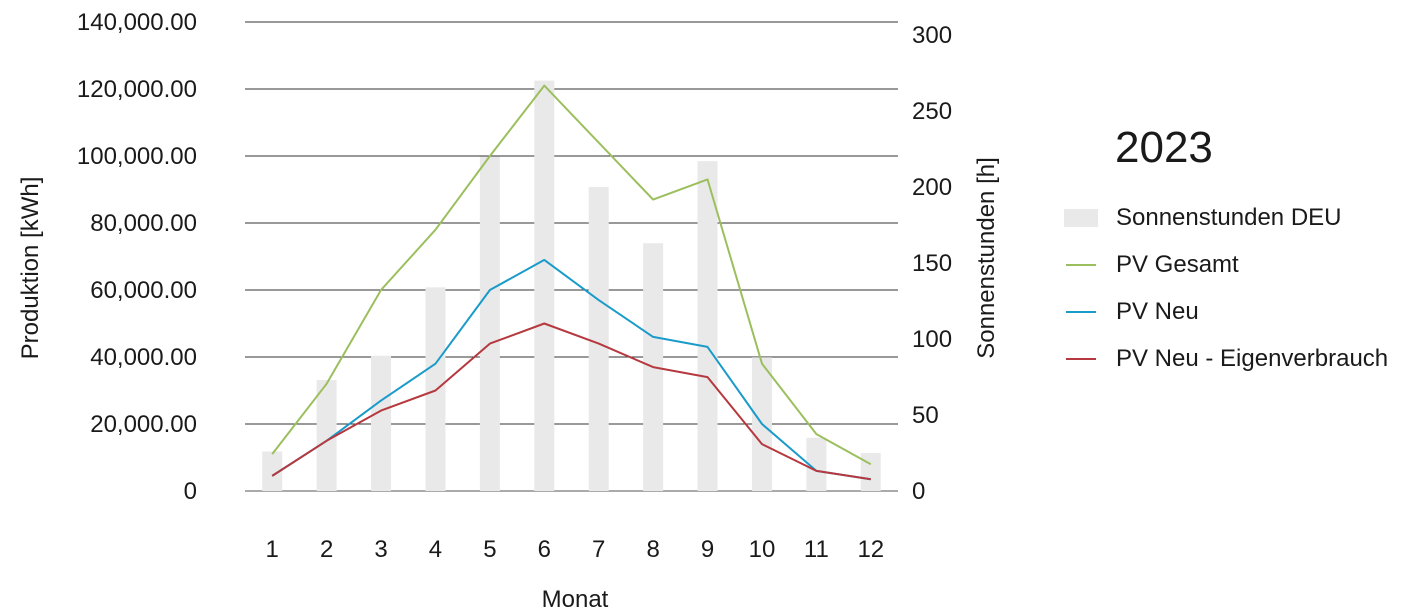 The width and height of the screenshot is (1420, 614). I want to click on legend-swatch-bar, so click(1081, 217).